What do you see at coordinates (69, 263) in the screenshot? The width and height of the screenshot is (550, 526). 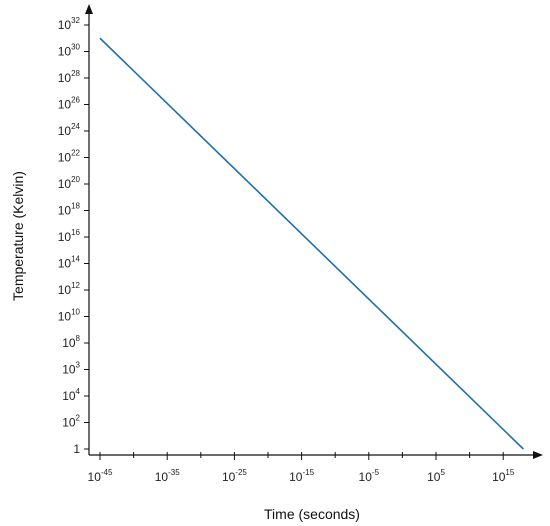 I see `y-tick-label: 10¹⁴` at bounding box center [69, 263].